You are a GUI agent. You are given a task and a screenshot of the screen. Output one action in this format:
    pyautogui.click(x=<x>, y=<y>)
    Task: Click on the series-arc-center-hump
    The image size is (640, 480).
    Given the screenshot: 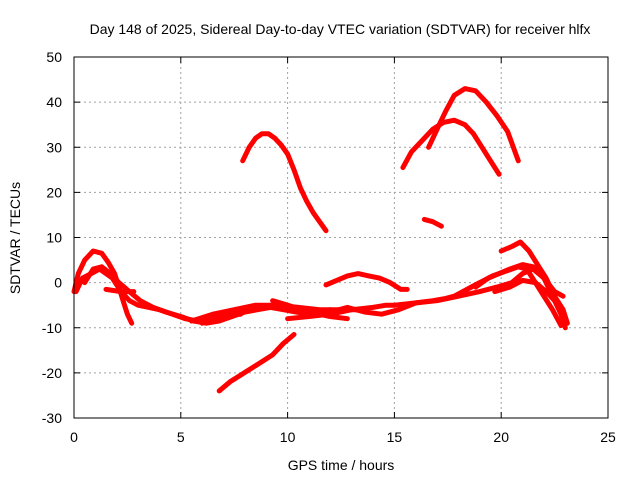 What is the action you would take?
    pyautogui.click(x=366, y=281)
    